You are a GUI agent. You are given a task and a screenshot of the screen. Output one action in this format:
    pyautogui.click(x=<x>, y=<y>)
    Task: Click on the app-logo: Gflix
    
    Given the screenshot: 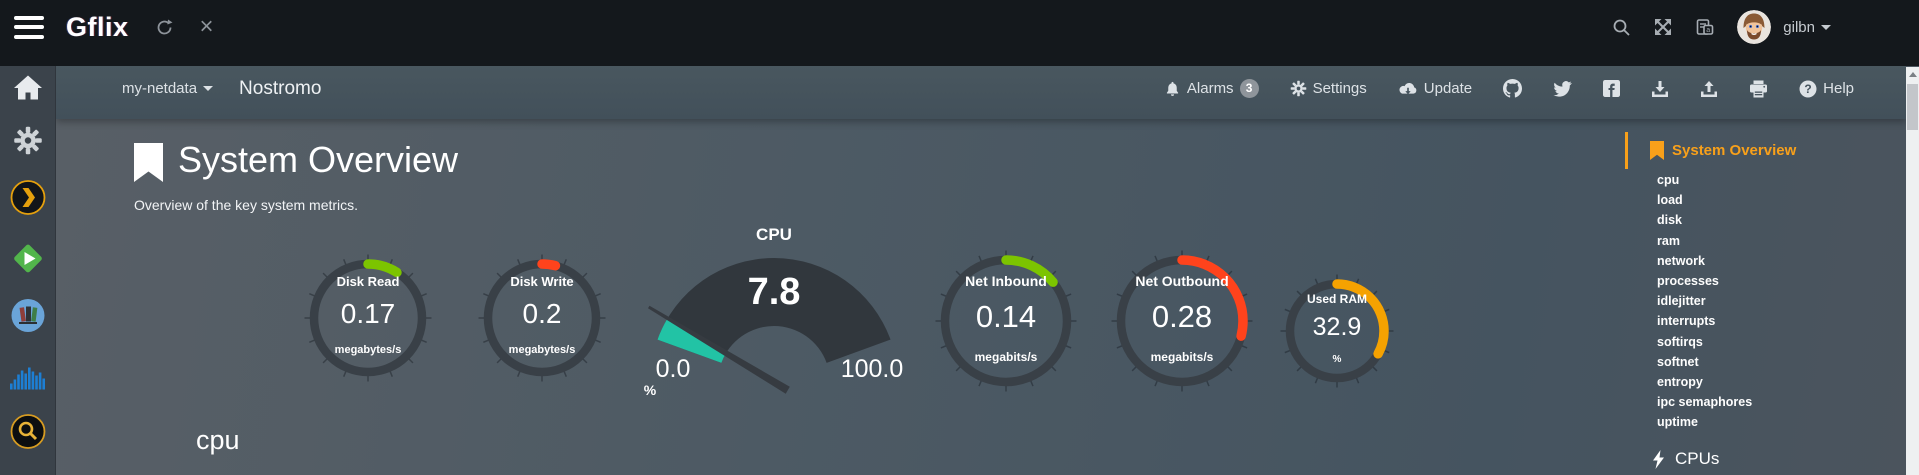 What is the action you would take?
    pyautogui.click(x=97, y=26)
    